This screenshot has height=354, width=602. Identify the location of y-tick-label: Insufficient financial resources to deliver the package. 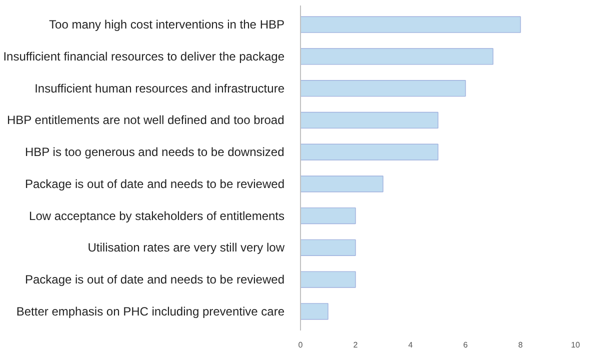
(144, 56).